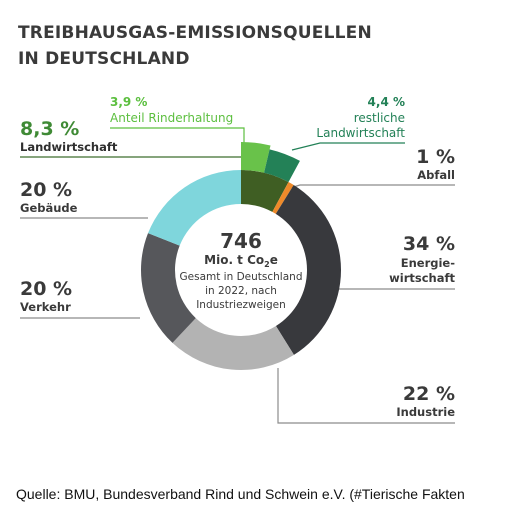  I want to click on category-label-industrie: Industrie, so click(425, 412).